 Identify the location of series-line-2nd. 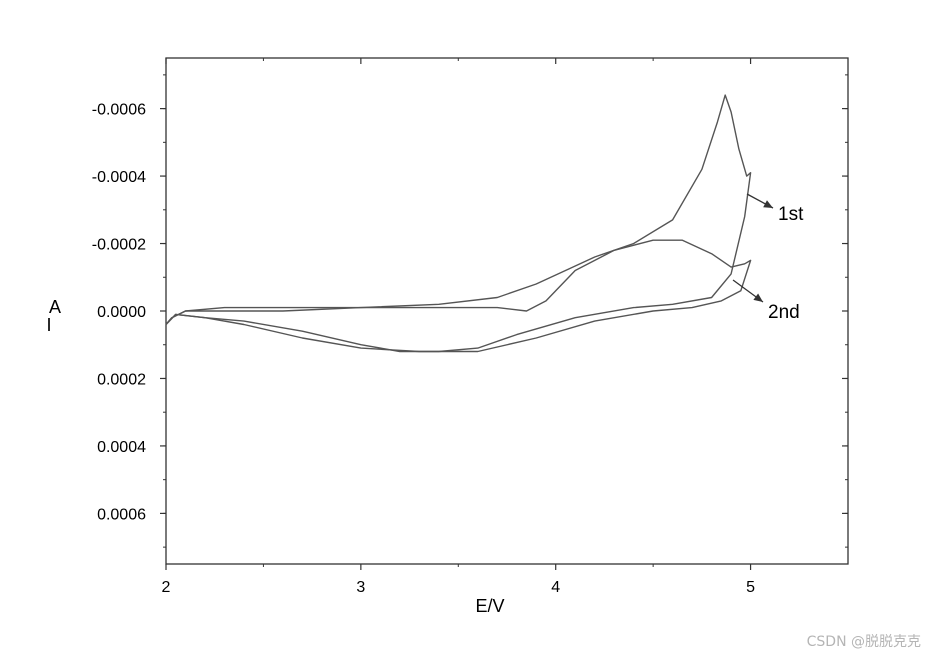
(458, 296).